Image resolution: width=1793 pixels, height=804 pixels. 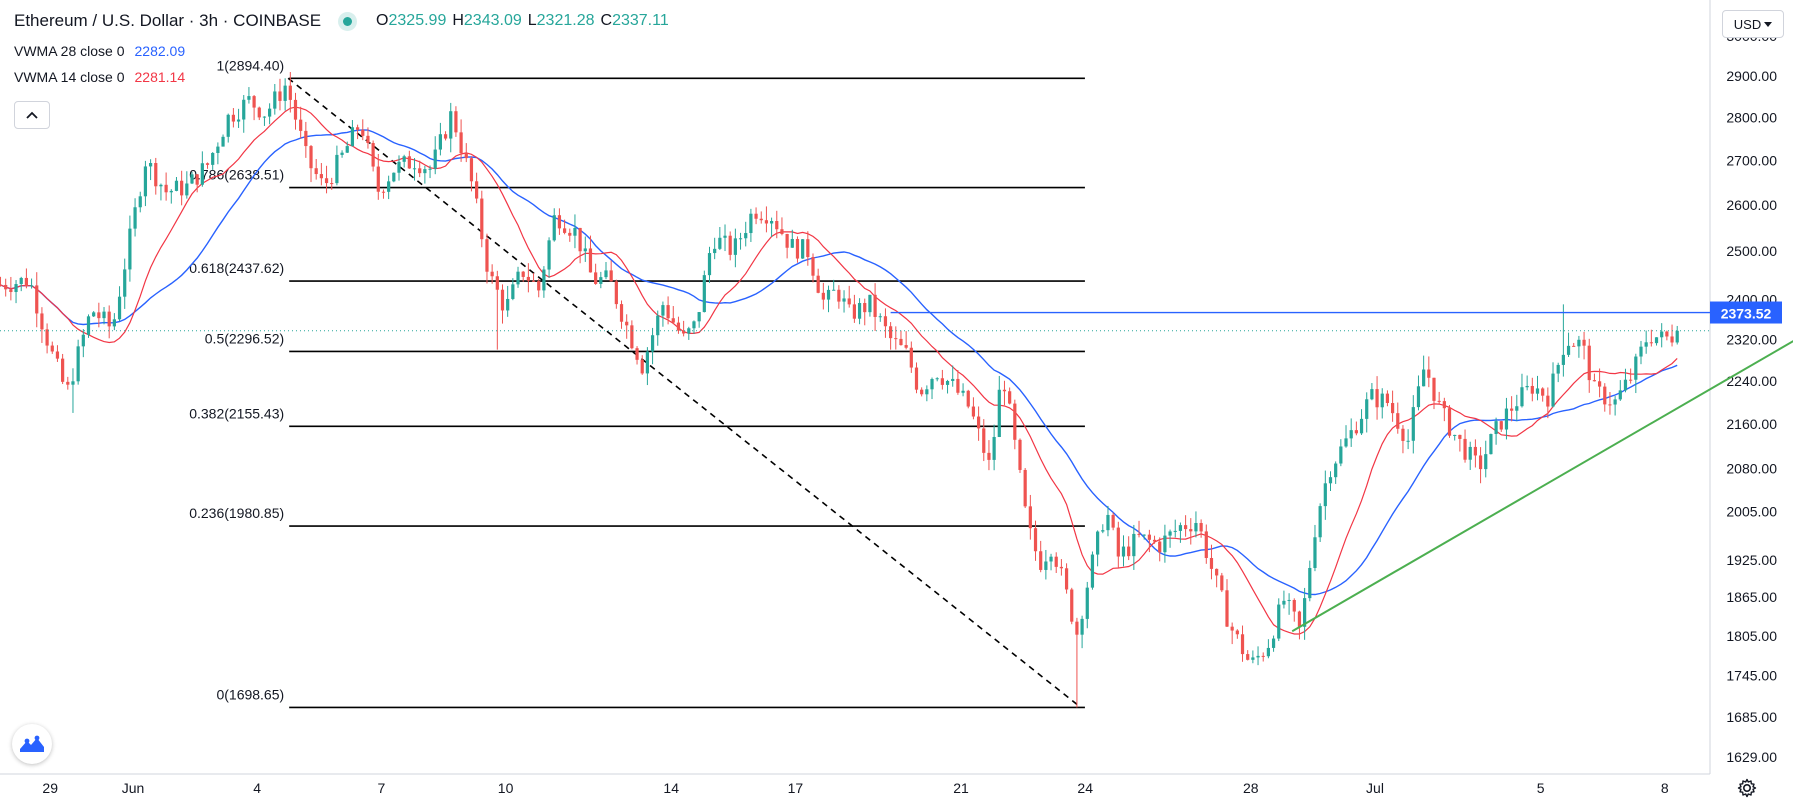 What do you see at coordinates (1747, 788) in the screenshot?
I see `chart-settings-button` at bounding box center [1747, 788].